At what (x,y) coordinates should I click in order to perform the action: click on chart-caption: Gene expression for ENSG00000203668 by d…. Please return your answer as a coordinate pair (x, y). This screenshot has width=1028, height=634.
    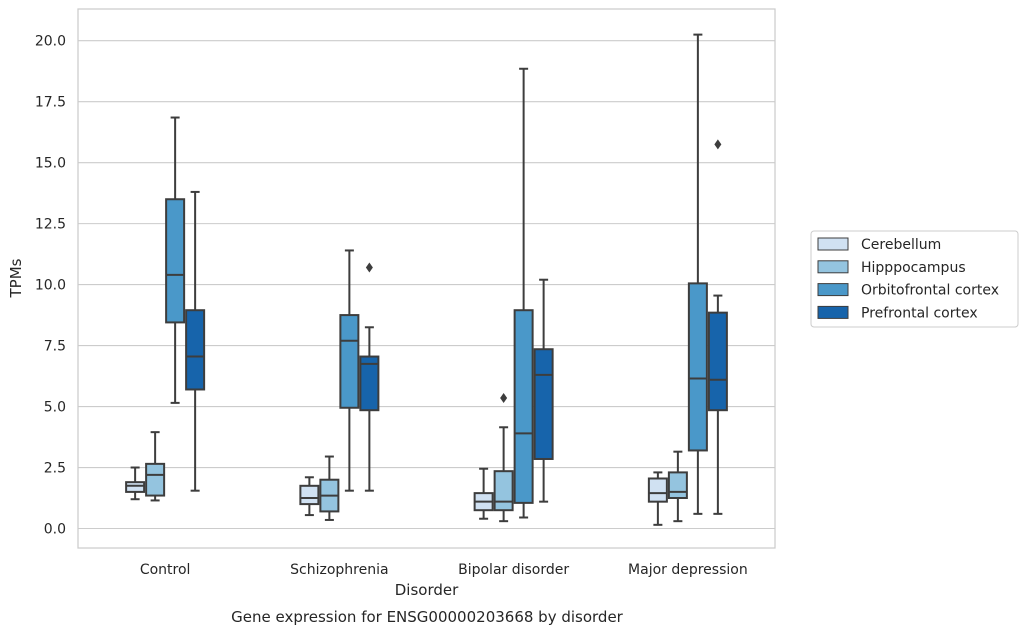
    Looking at the image, I should click on (427, 617).